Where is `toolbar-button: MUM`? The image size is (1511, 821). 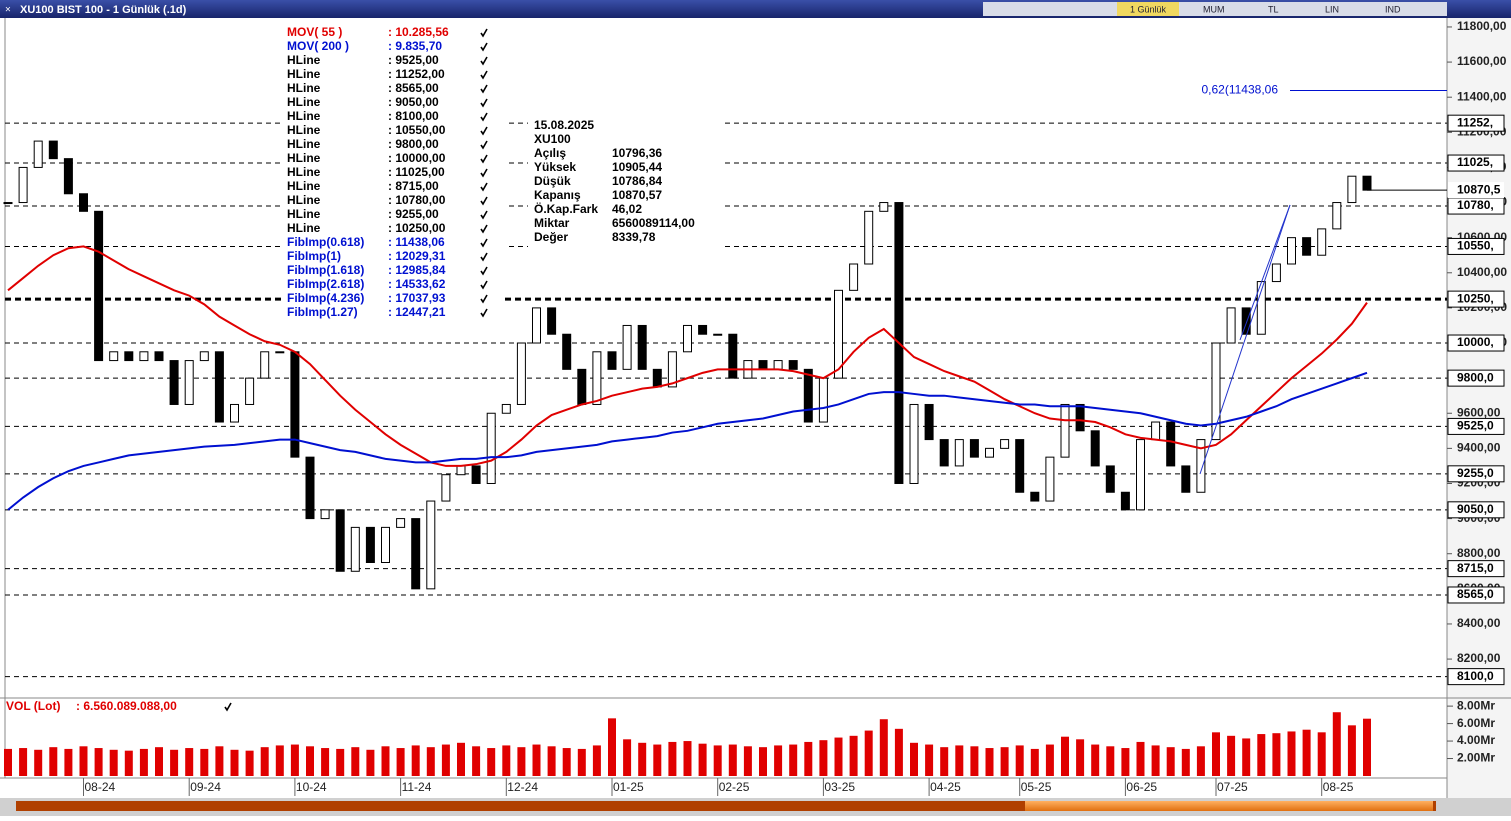 toolbar-button: MUM is located at coordinates (1214, 9).